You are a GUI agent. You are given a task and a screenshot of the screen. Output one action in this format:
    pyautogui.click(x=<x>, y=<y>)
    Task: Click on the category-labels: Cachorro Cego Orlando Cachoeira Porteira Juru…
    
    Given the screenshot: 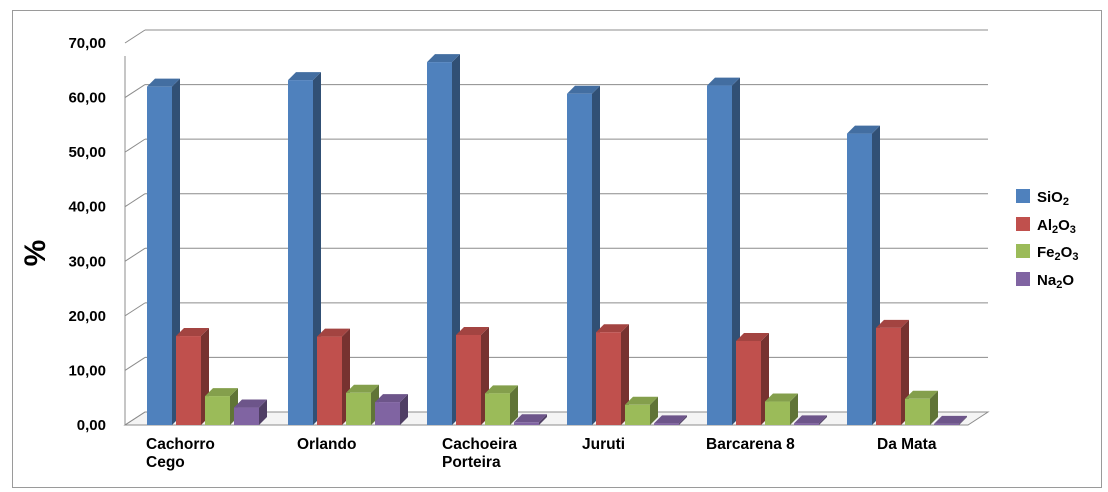 What is the action you would take?
    pyautogui.click(x=541, y=453)
    